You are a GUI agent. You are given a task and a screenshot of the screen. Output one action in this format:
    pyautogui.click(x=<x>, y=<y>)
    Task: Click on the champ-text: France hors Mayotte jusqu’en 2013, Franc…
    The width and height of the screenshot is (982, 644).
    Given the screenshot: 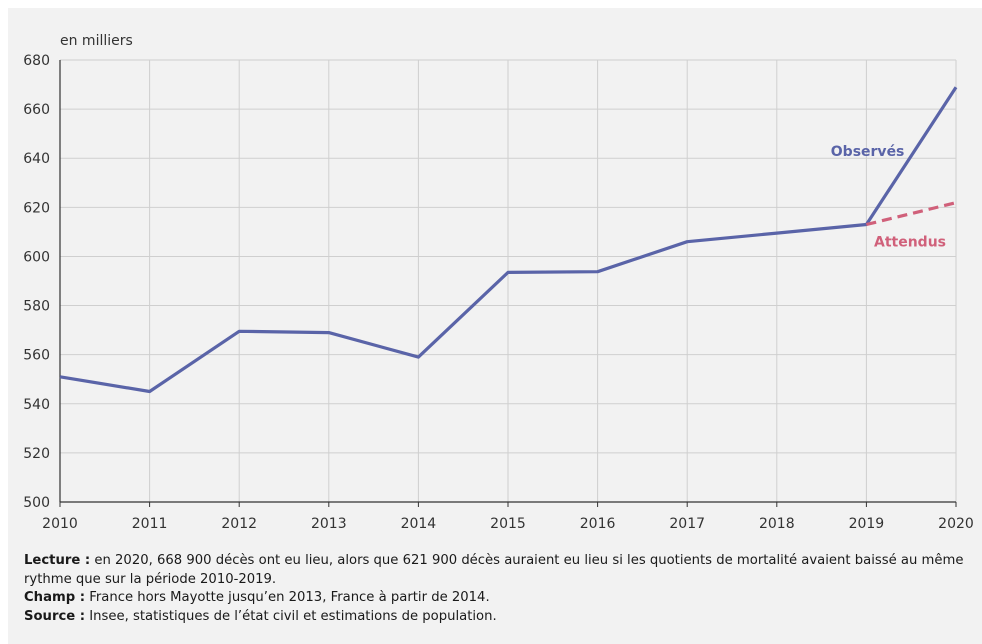 What is the action you would take?
    pyautogui.click(x=289, y=597)
    